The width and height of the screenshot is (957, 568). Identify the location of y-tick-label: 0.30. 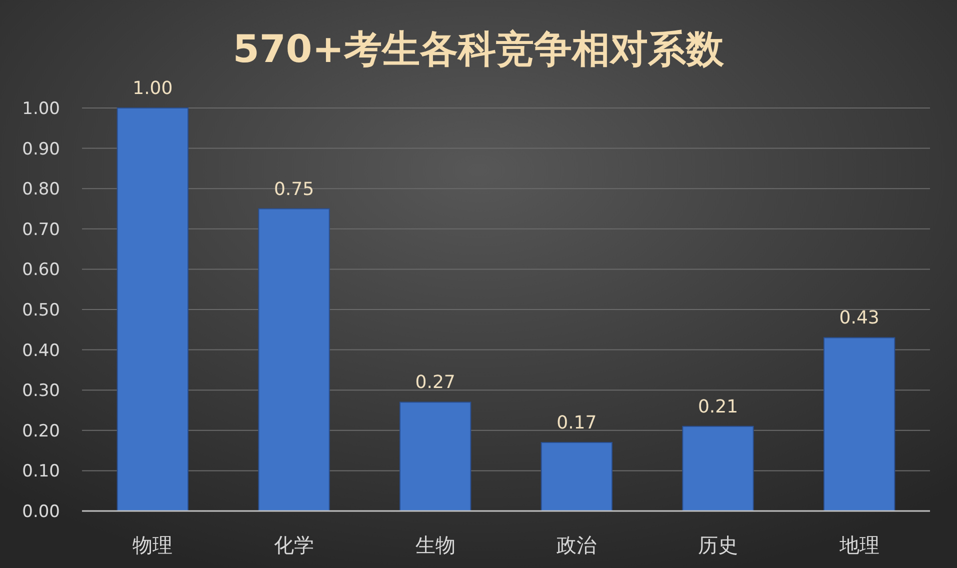
(41, 391).